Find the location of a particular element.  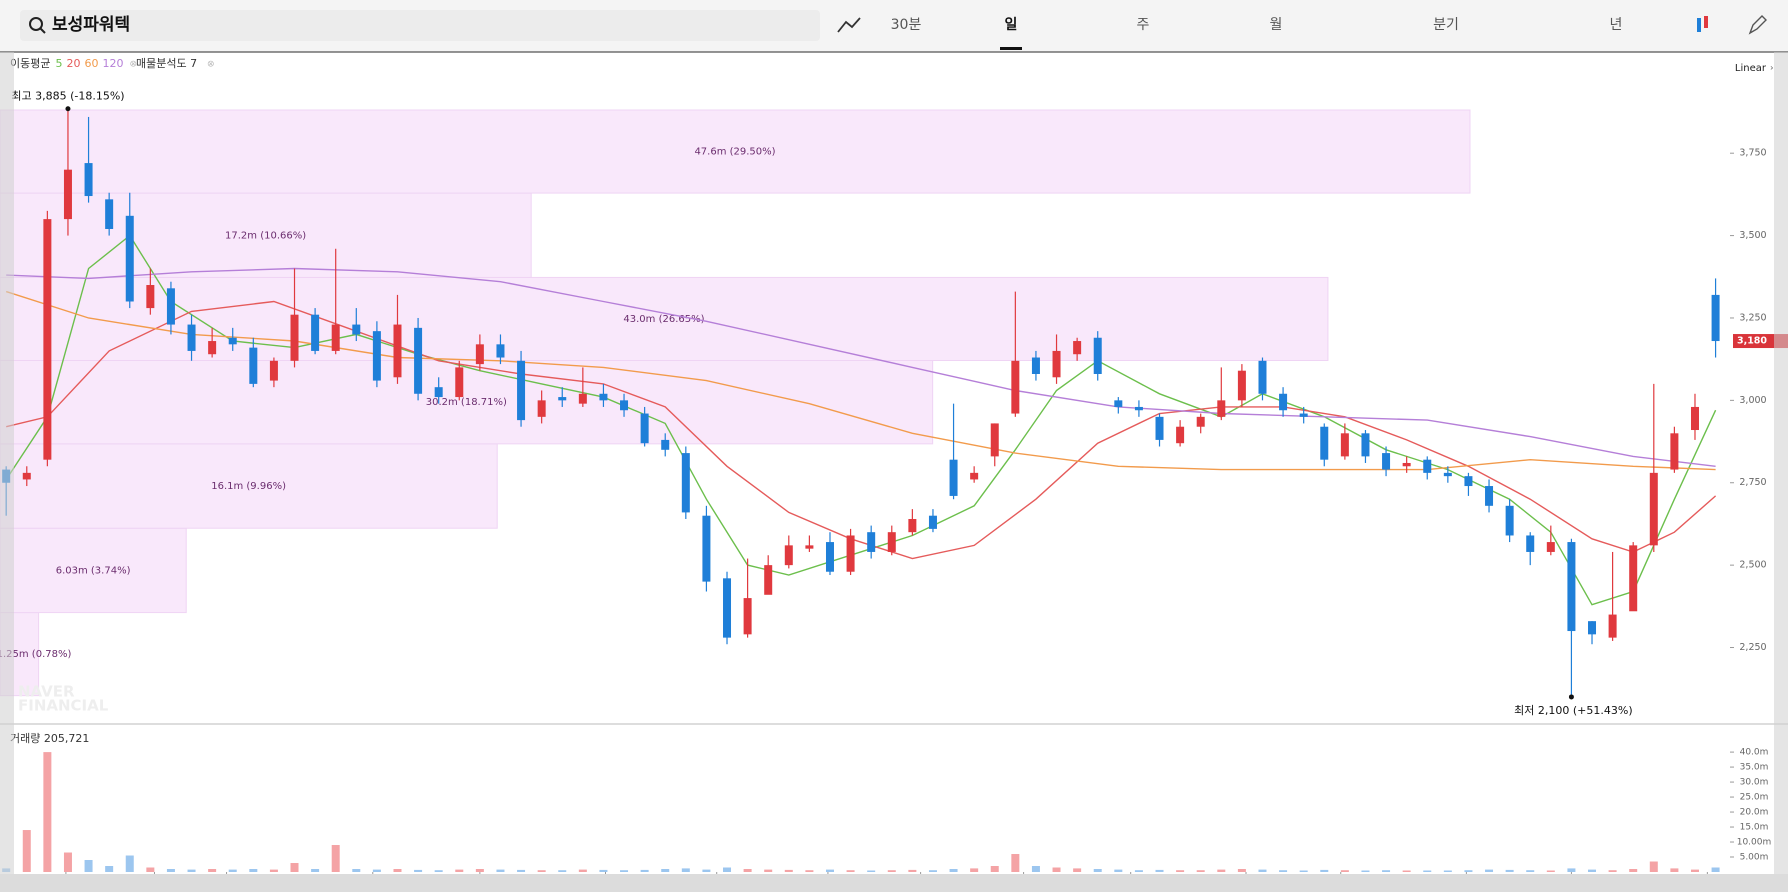

search-box is located at coordinates (420, 25).